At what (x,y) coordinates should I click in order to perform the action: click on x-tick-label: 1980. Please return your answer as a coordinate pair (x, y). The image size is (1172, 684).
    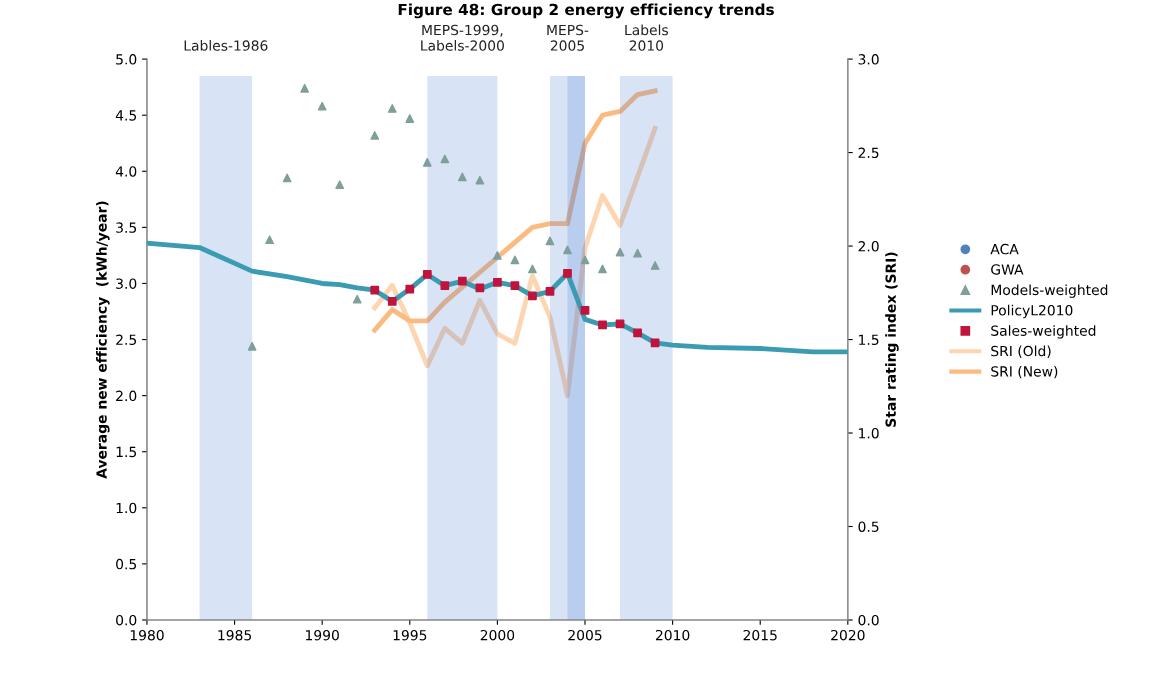
    Looking at the image, I should click on (147, 635).